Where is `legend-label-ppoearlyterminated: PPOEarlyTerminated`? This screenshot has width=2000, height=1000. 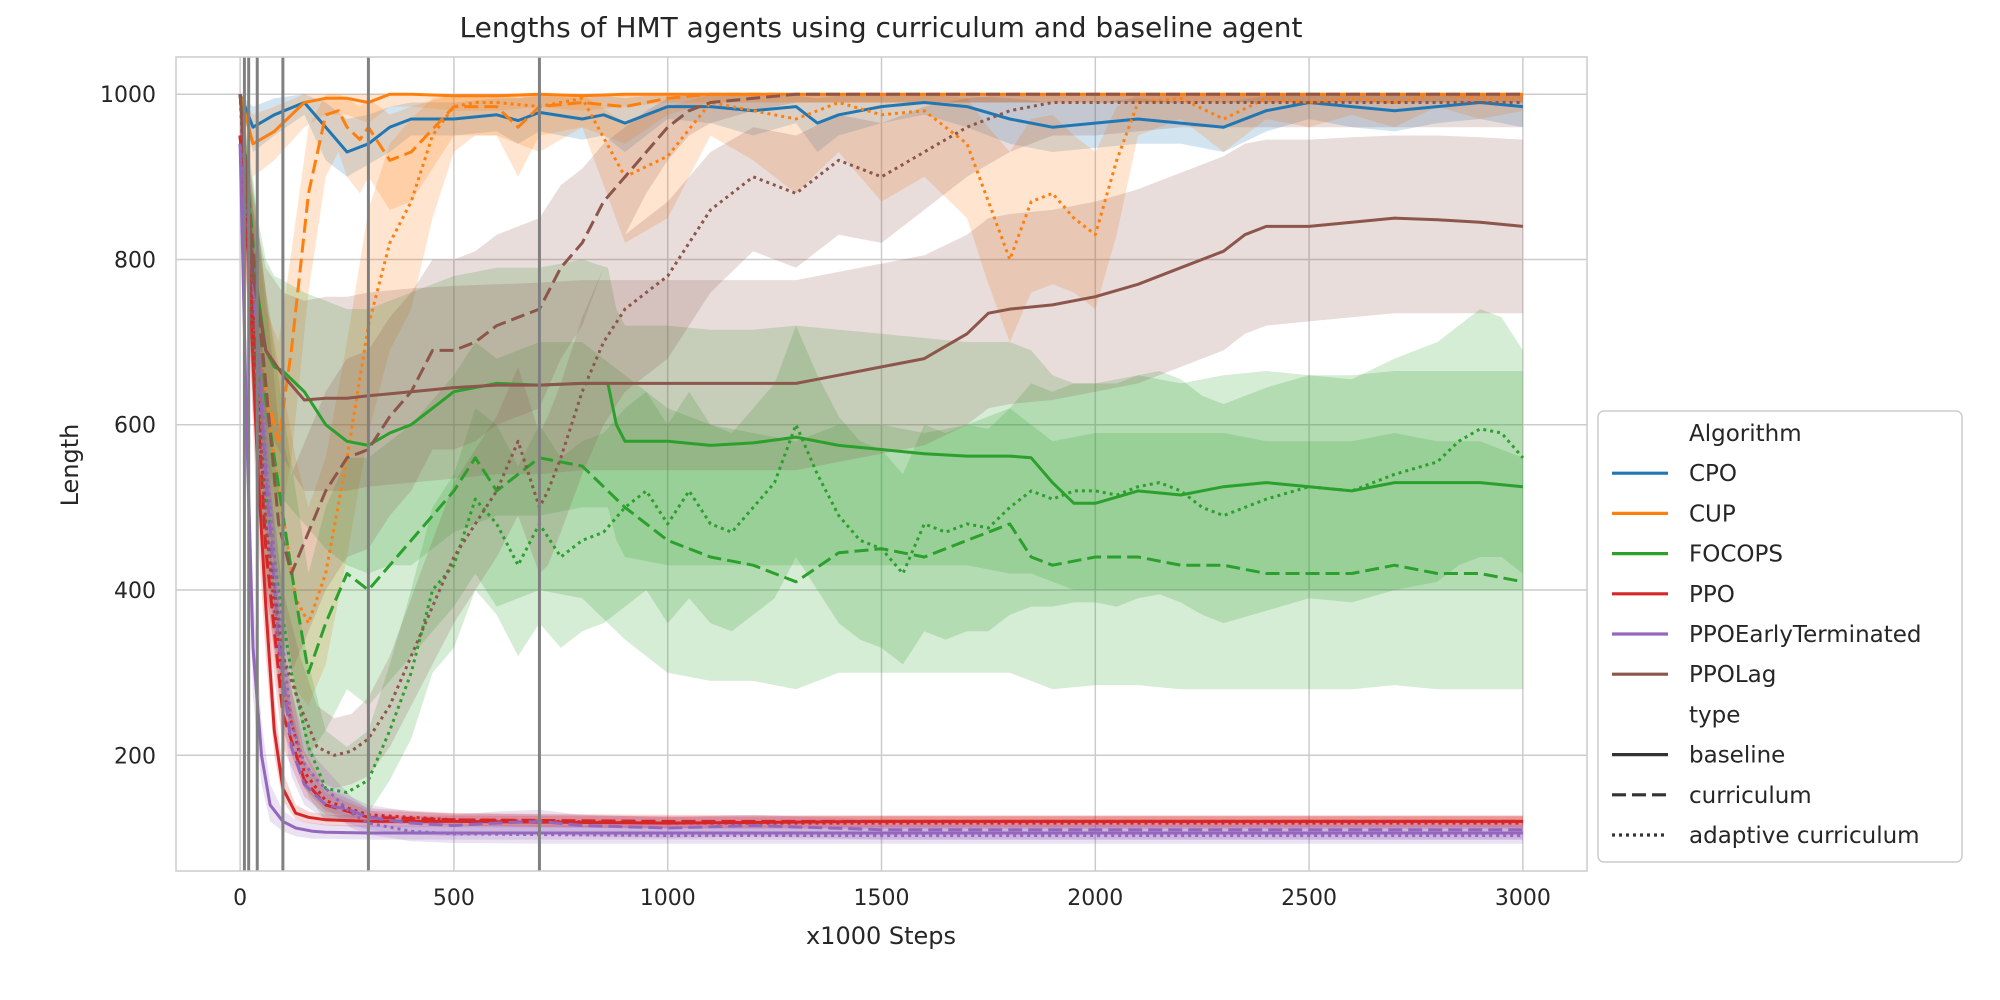
legend-label-ppoearlyterminated: PPOEarlyTerminated is located at coordinates (1805, 635).